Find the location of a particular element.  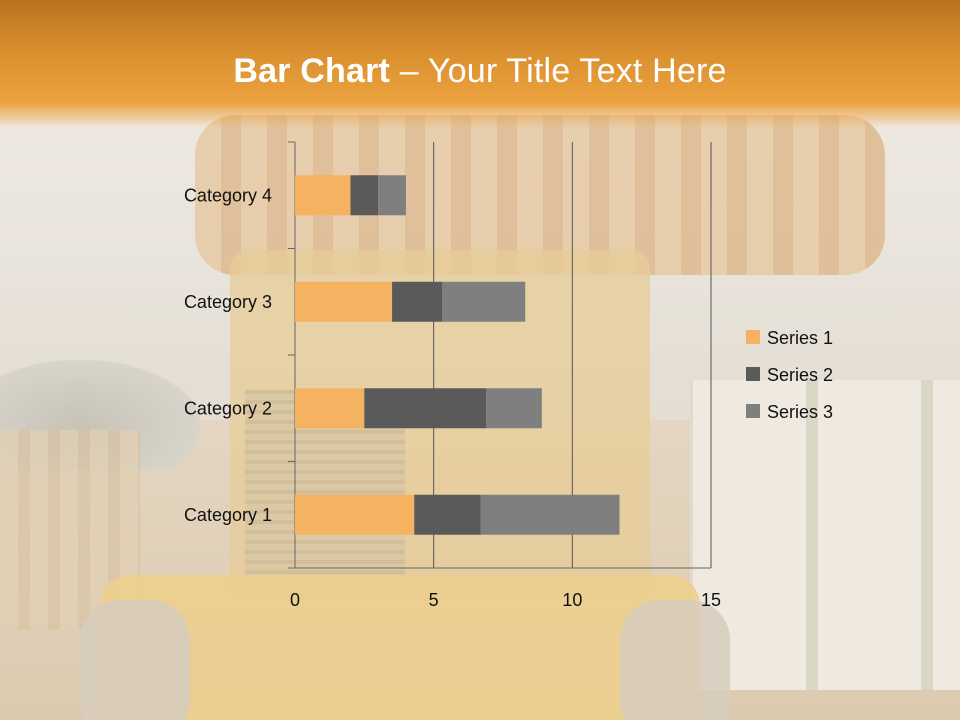

background-wheel-left is located at coordinates (135, 660).